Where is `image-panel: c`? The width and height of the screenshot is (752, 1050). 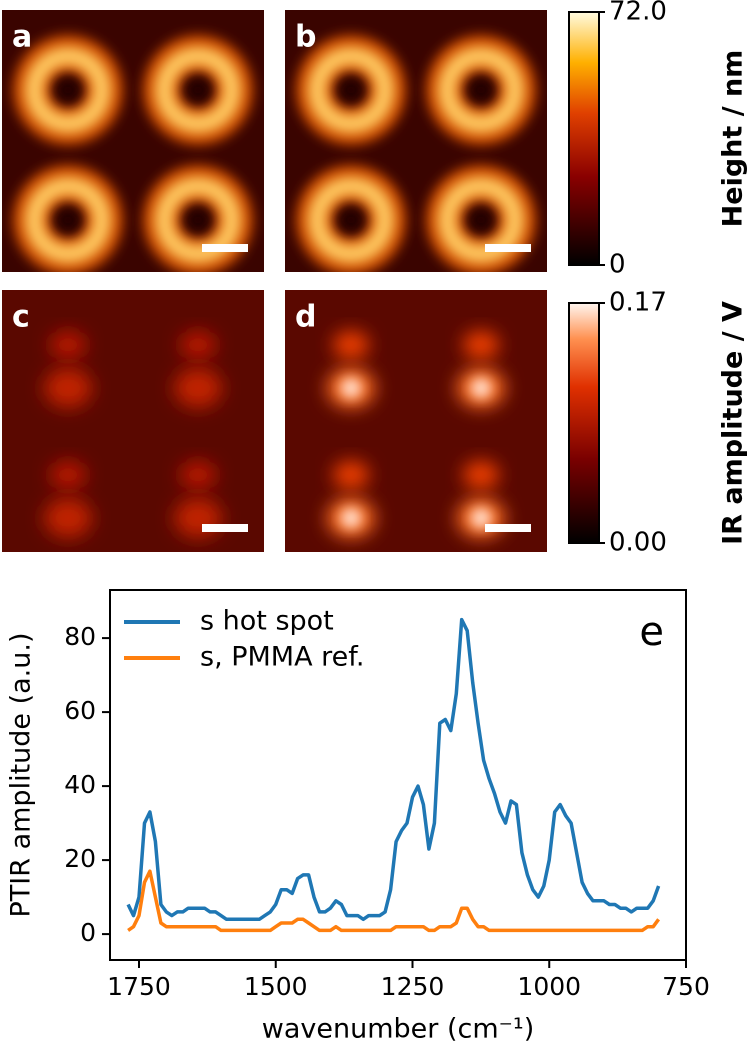 image-panel: c is located at coordinates (133, 421).